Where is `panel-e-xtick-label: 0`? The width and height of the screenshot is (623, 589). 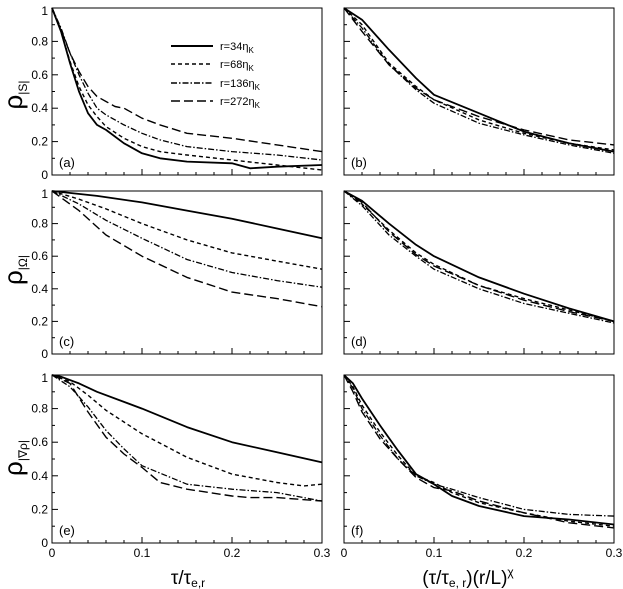 panel-e-xtick-label: 0 is located at coordinates (52, 553).